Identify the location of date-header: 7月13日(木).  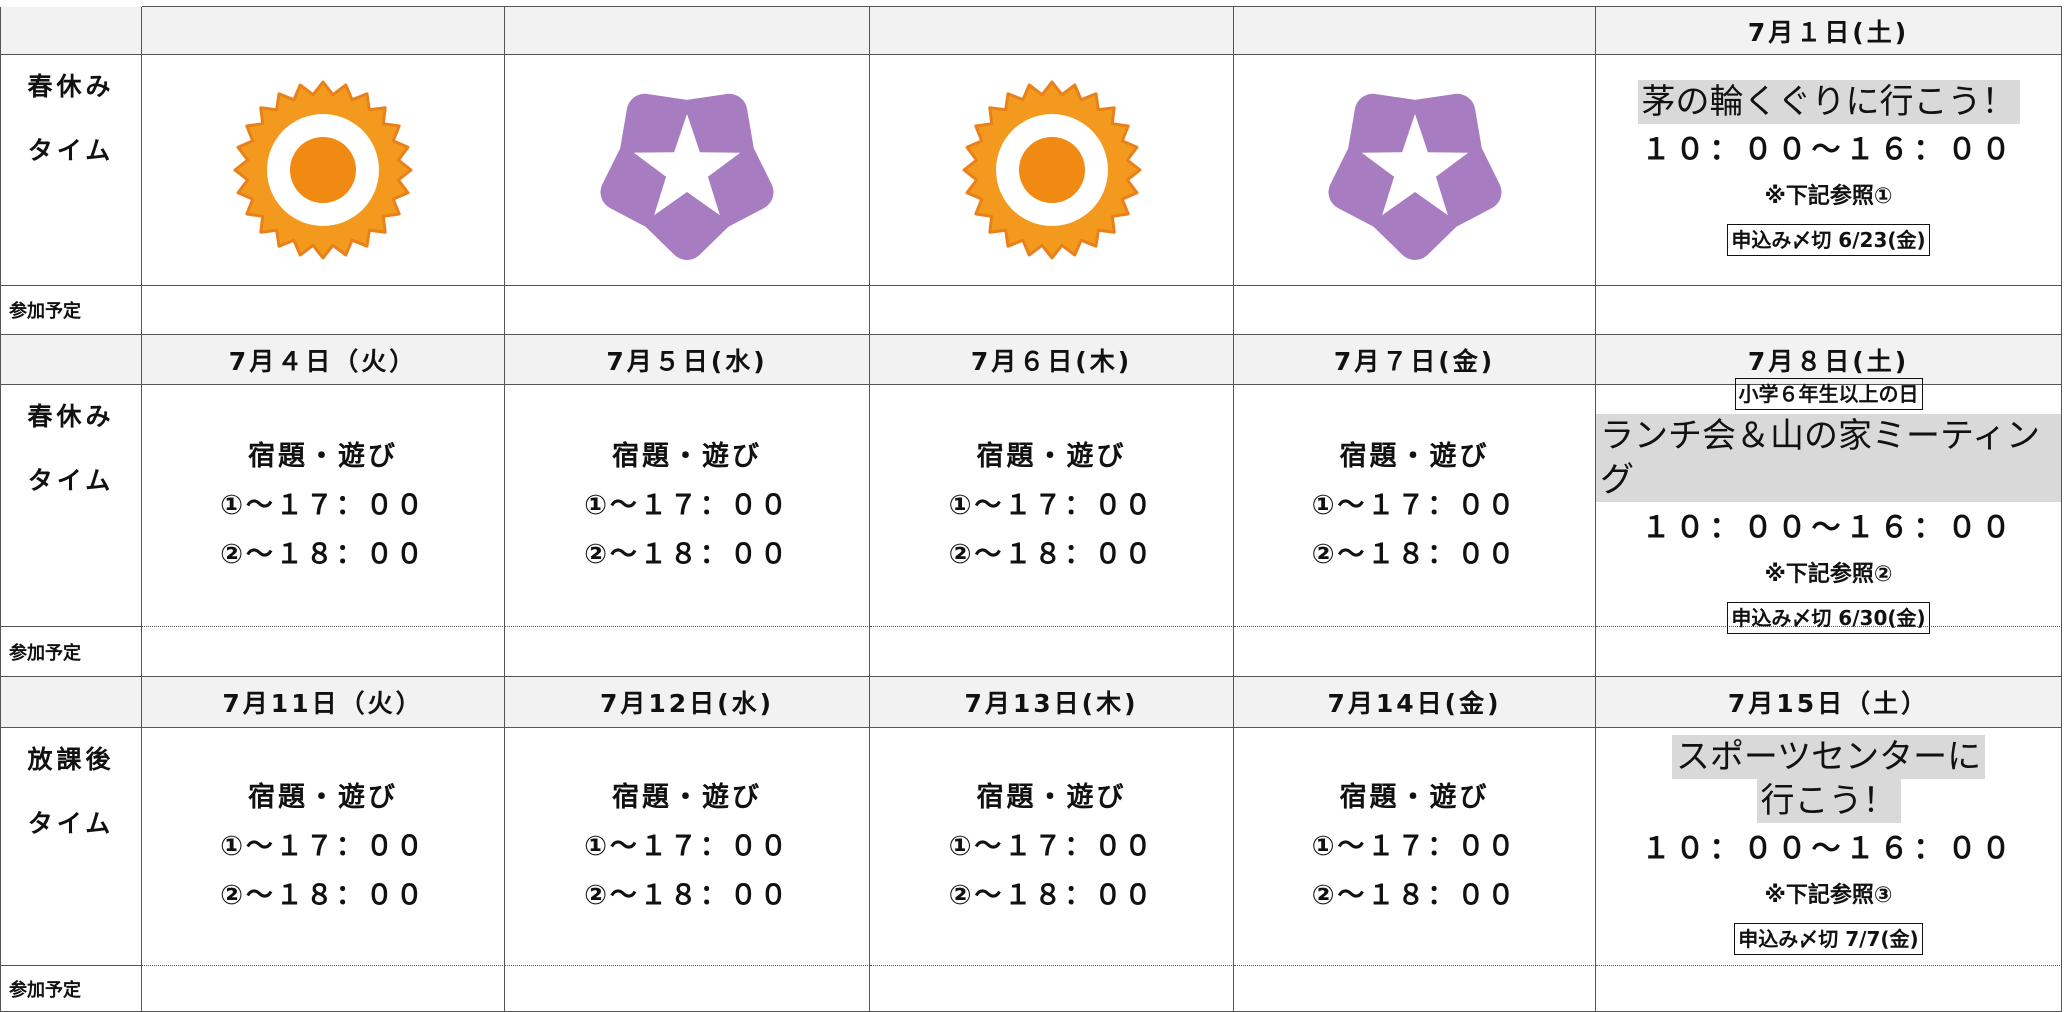
(1052, 702).